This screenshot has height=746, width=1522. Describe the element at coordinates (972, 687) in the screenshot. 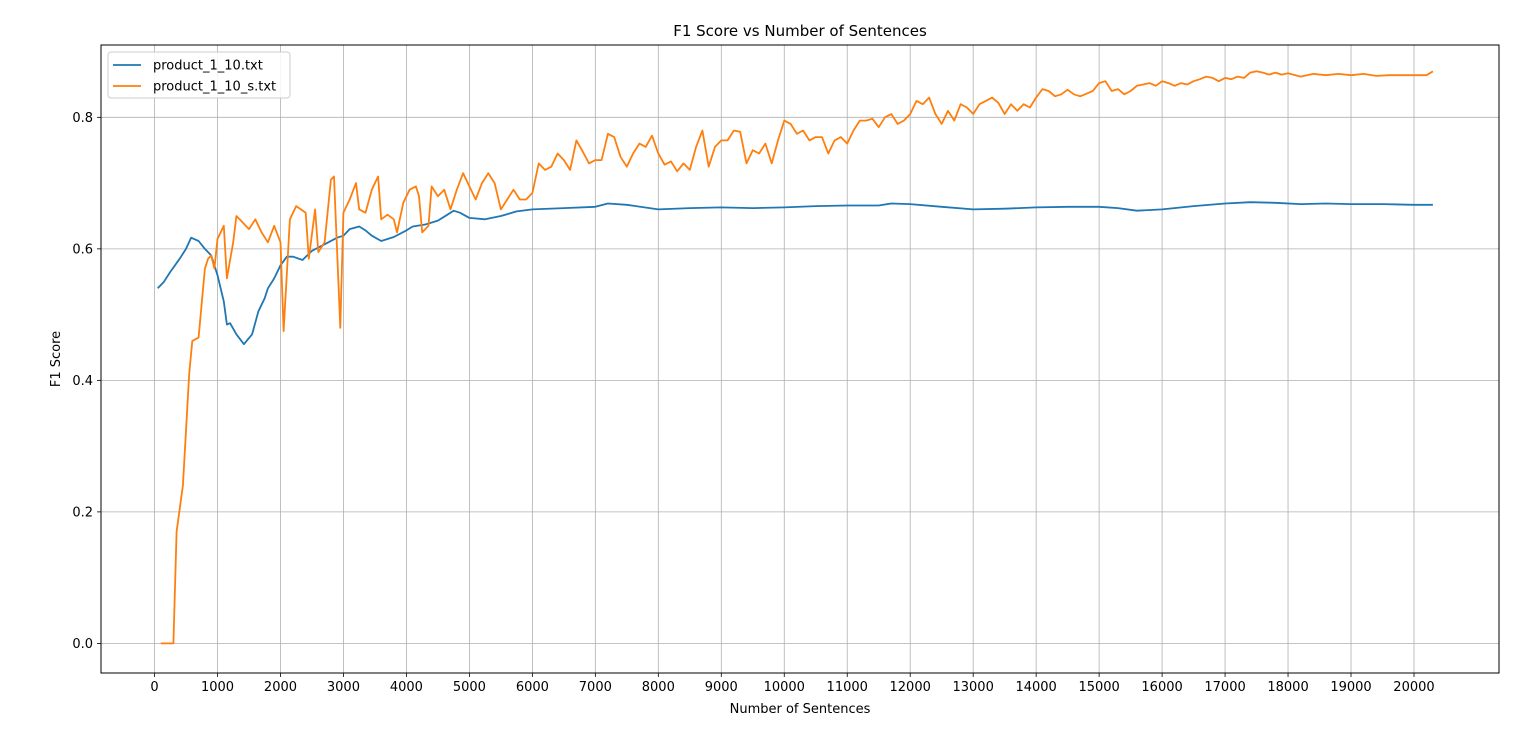

I see `x-tick-label: 13000` at that location.